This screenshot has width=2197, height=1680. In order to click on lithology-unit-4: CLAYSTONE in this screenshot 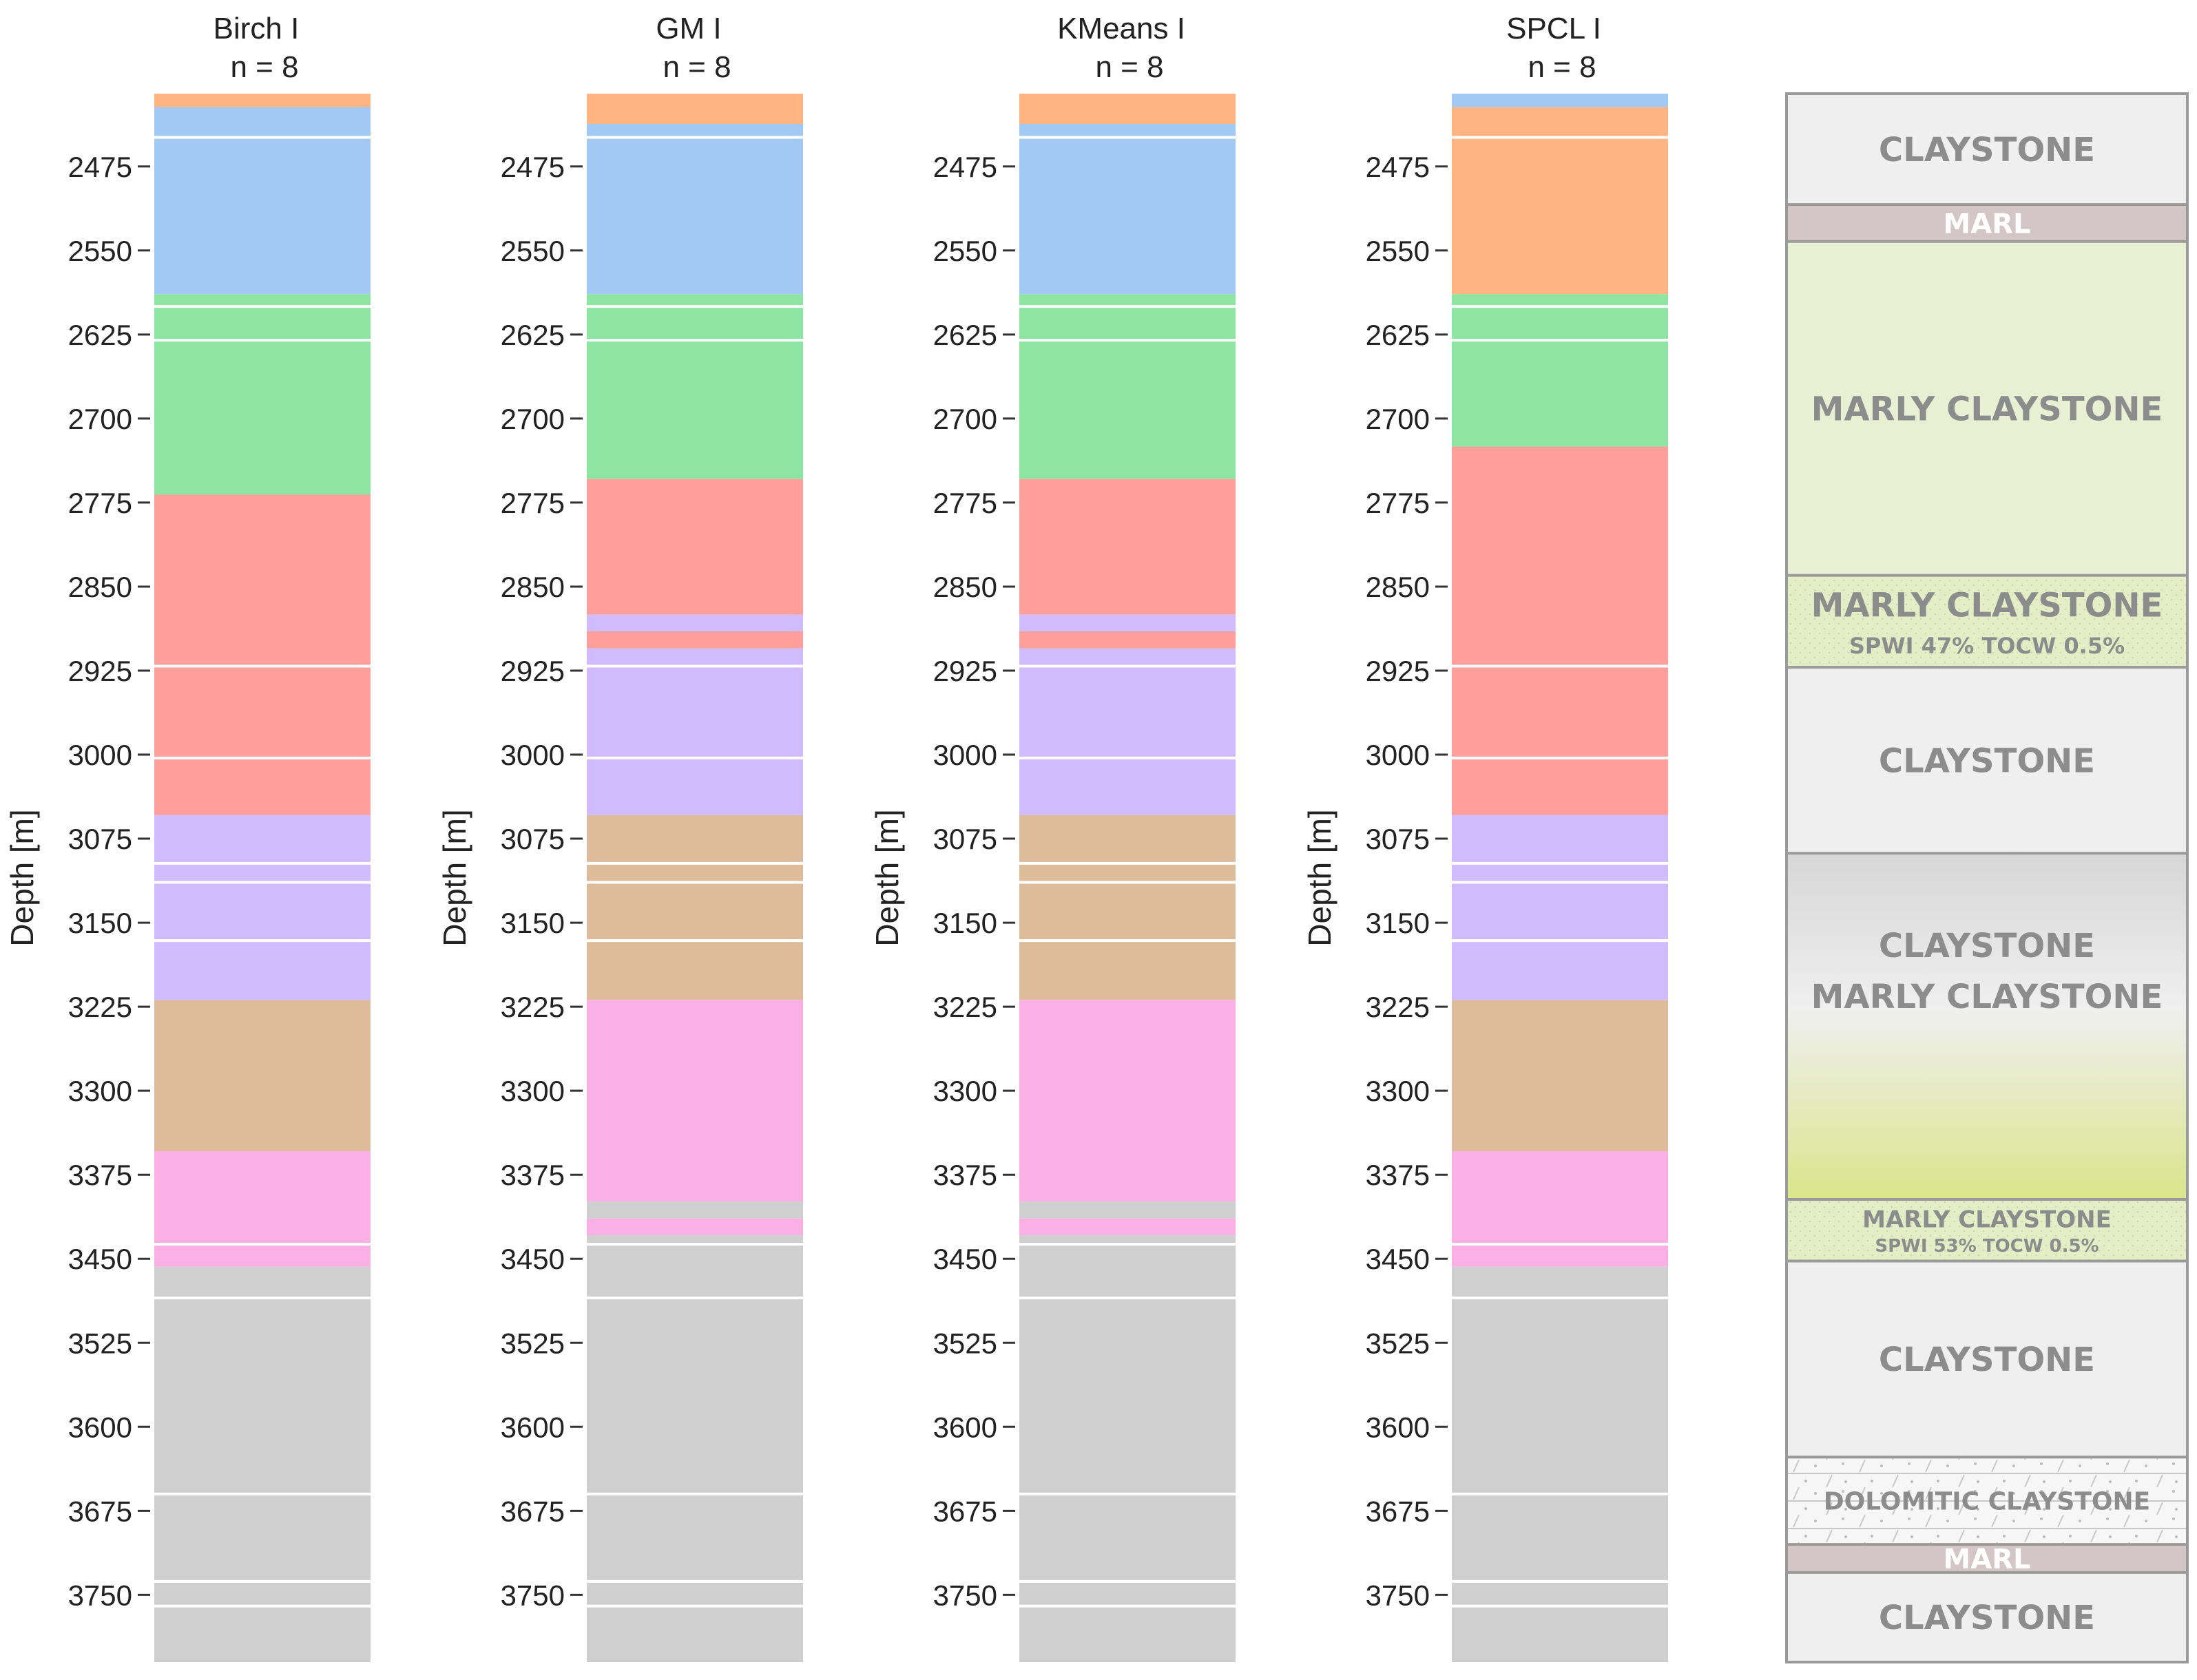, I will do `click(1987, 760)`.